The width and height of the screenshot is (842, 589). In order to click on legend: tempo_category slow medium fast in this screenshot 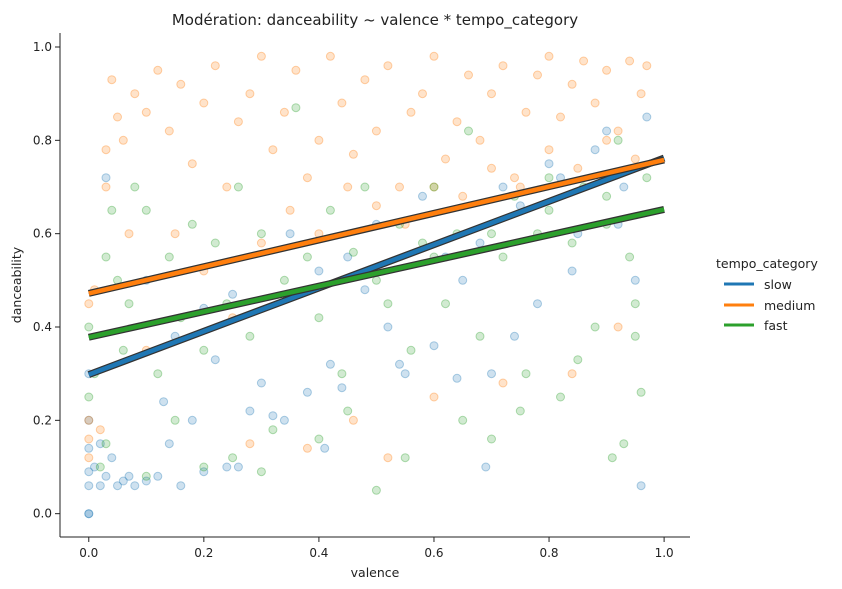, I will do `click(767, 294)`.